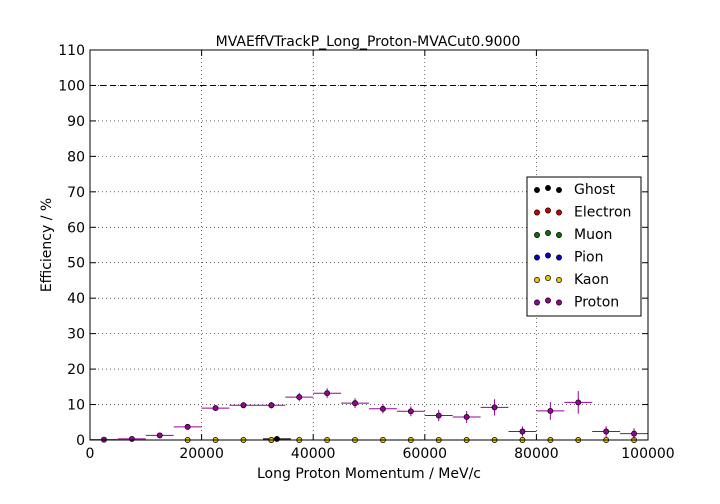 The width and height of the screenshot is (720, 504). What do you see at coordinates (425, 454) in the screenshot?
I see `x-tick-label: 60000` at bounding box center [425, 454].